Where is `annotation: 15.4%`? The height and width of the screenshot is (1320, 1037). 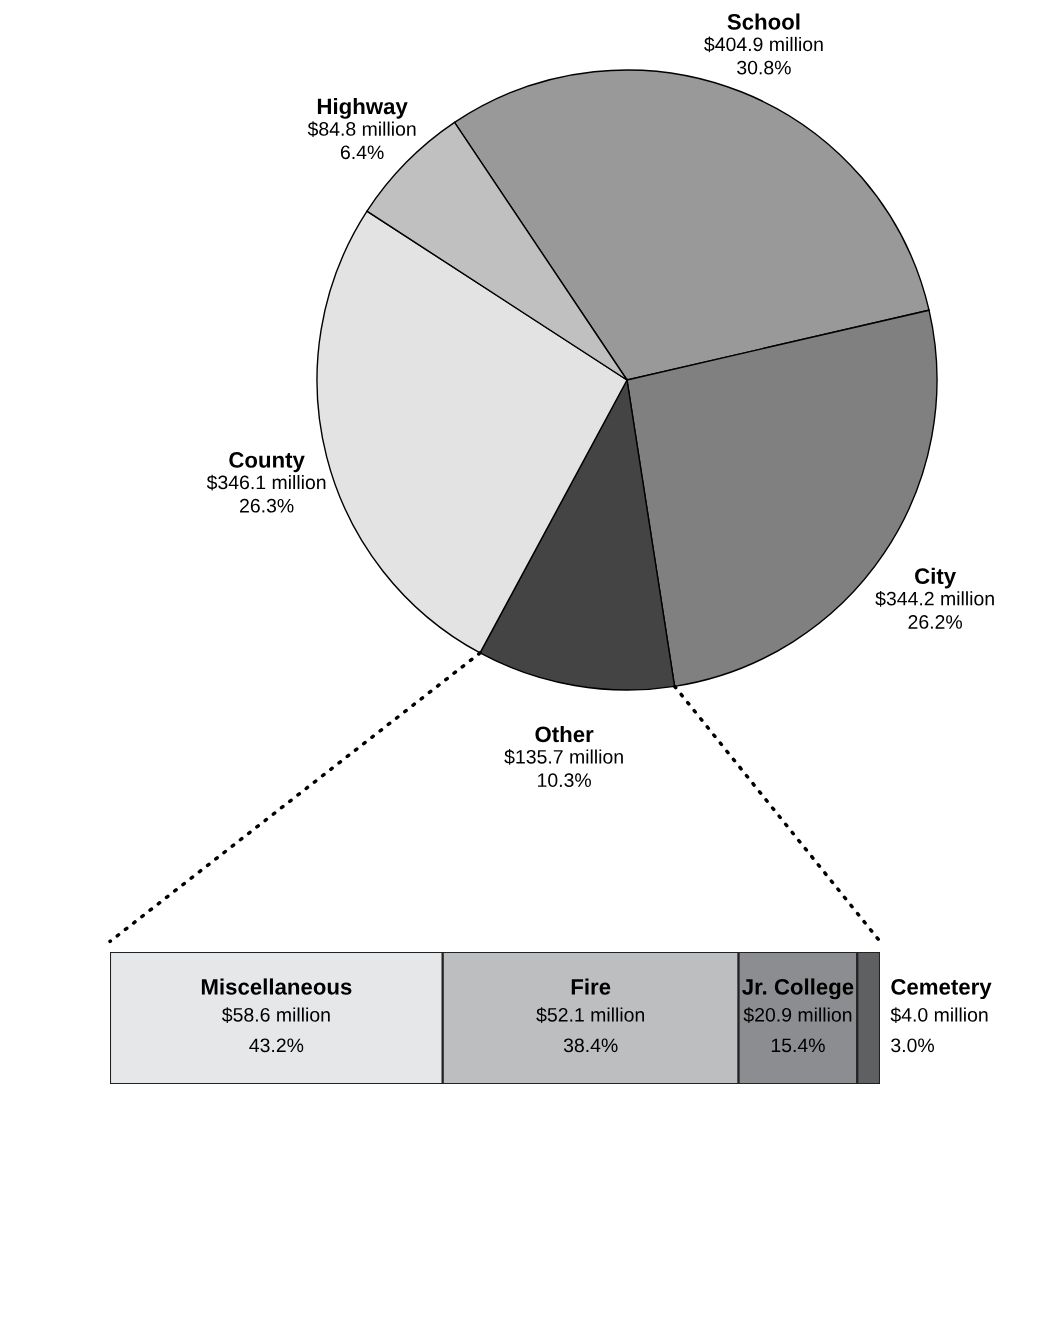
annotation: 15.4% is located at coordinates (798, 1045).